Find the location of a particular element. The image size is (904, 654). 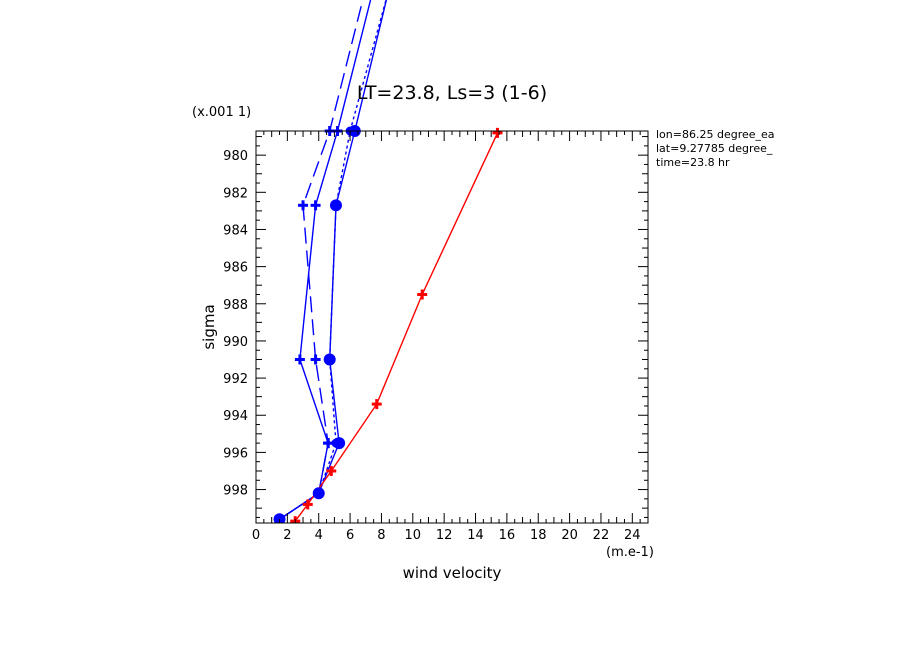

y-tick-label: 998 is located at coordinates (235, 491).